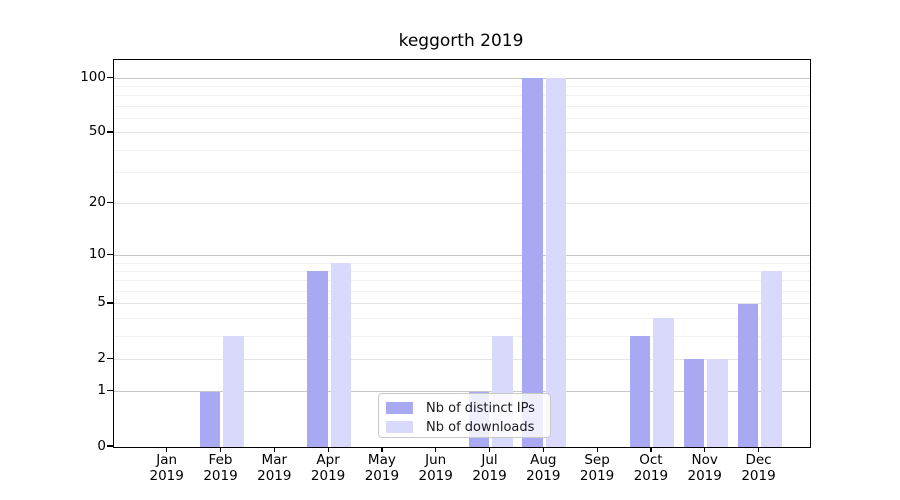  Describe the element at coordinates (489, 468) in the screenshot. I see `x-tick-label: Jul 2019` at that location.